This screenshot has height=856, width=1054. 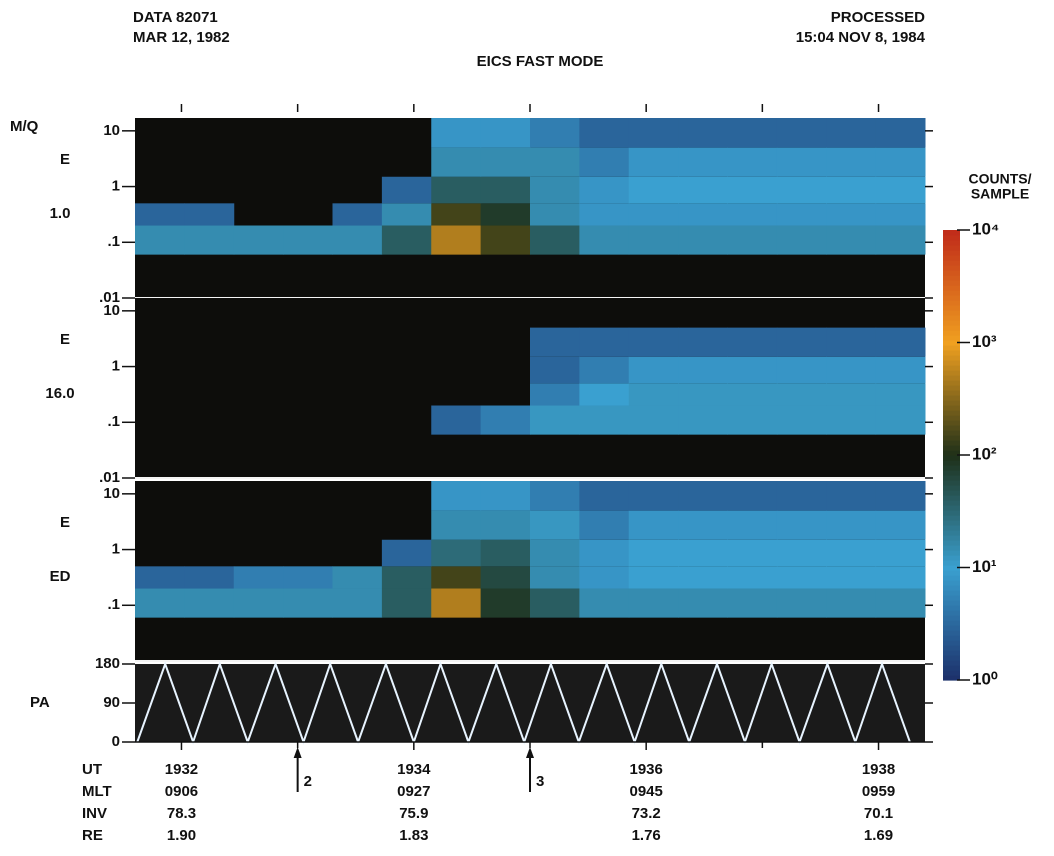 What do you see at coordinates (645, 769) in the screenshot?
I see `x-tick-label: 1936` at bounding box center [645, 769].